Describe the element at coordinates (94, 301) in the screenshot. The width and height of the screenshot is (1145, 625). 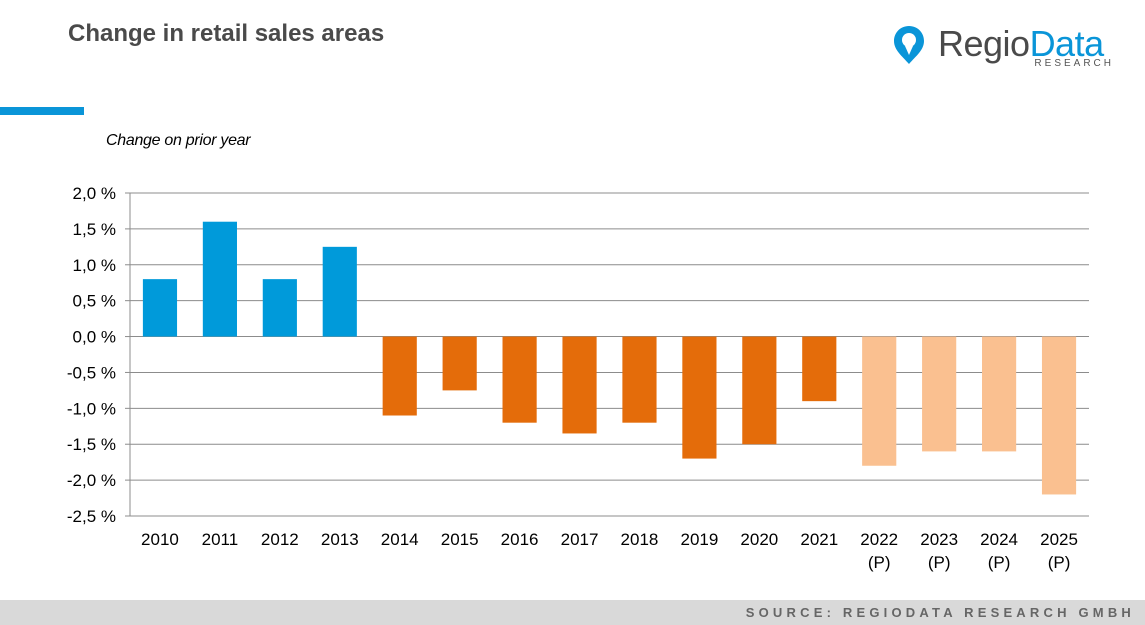
I see `y-tick-label: 0,5 %` at that location.